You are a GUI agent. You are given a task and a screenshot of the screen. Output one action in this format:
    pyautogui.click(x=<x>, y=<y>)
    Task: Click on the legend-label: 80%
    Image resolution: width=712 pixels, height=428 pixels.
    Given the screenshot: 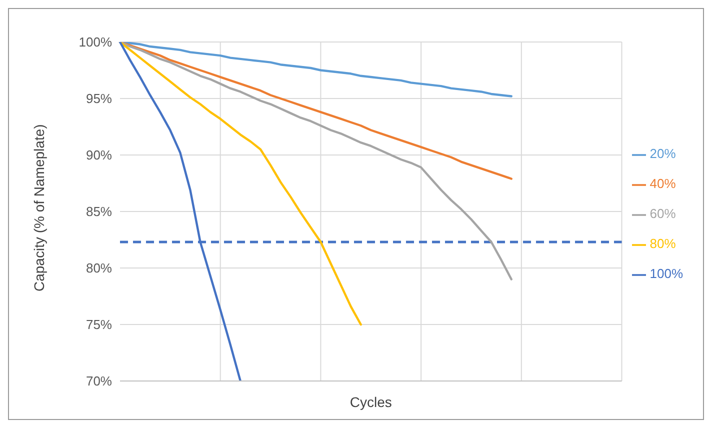 What is the action you would take?
    pyautogui.click(x=663, y=243)
    